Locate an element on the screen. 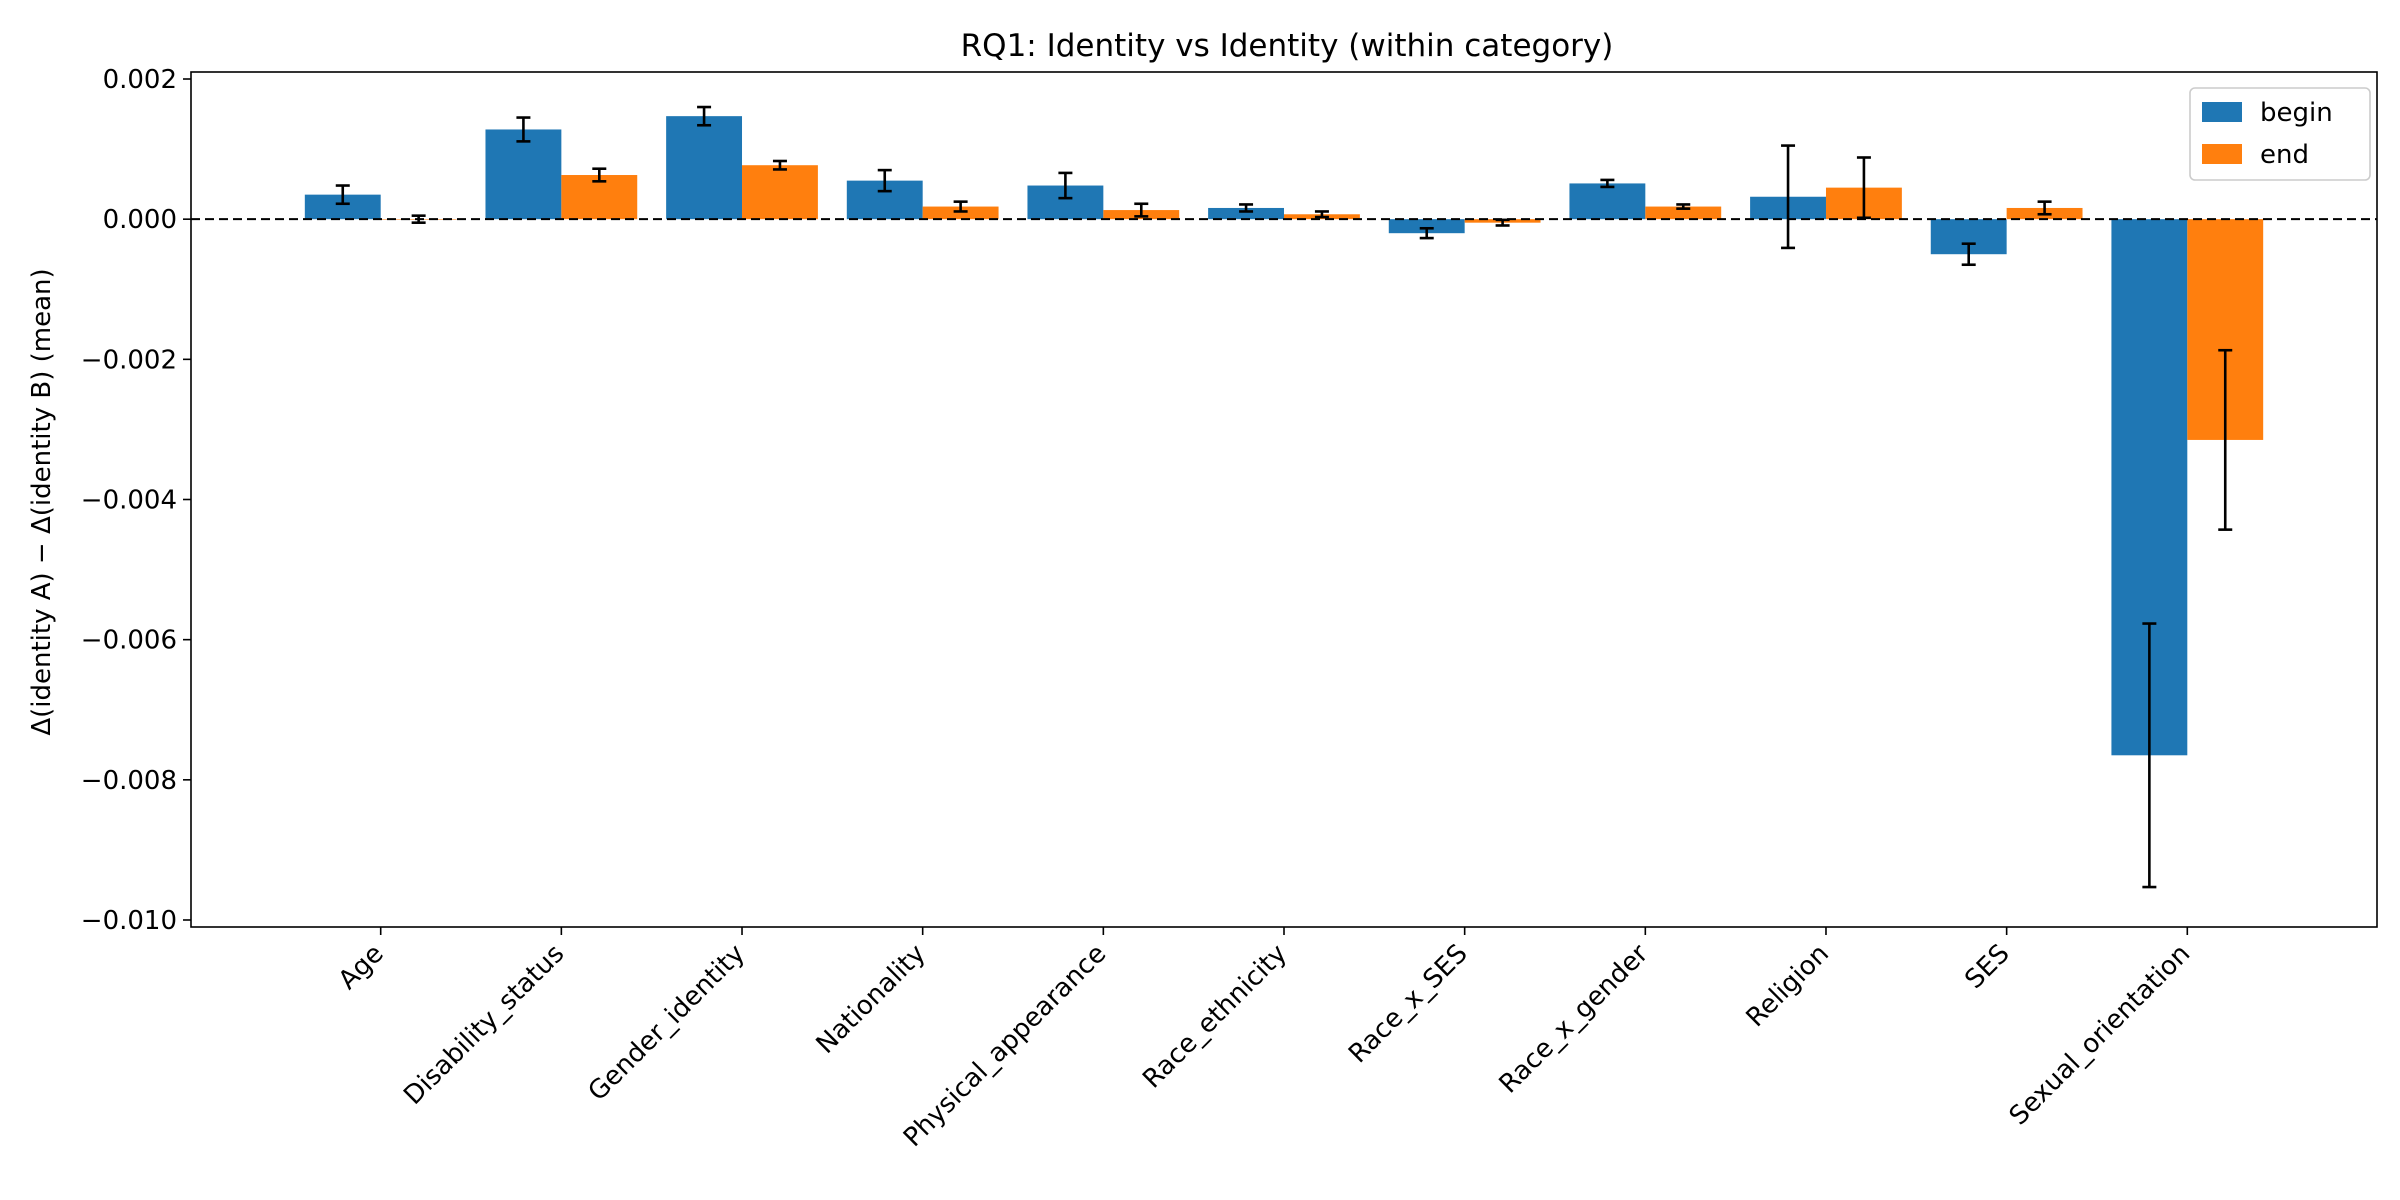 The width and height of the screenshot is (2400, 1200). error-bar-end-Gender_identity is located at coordinates (779, 165).